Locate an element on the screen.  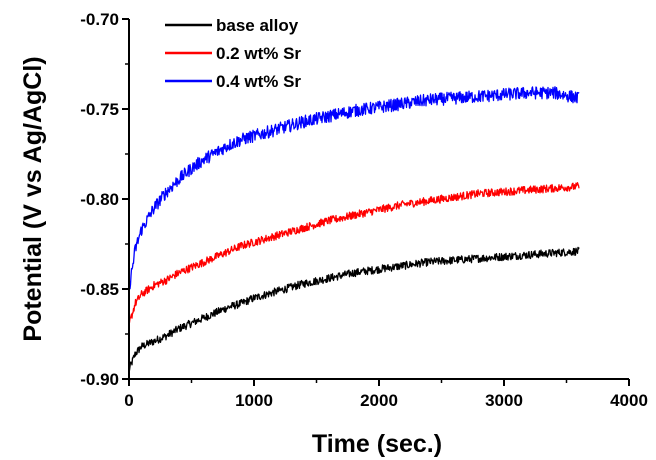
y-axis-title: Potential (V vs Ag/AgCl) is located at coordinates (33, 198).